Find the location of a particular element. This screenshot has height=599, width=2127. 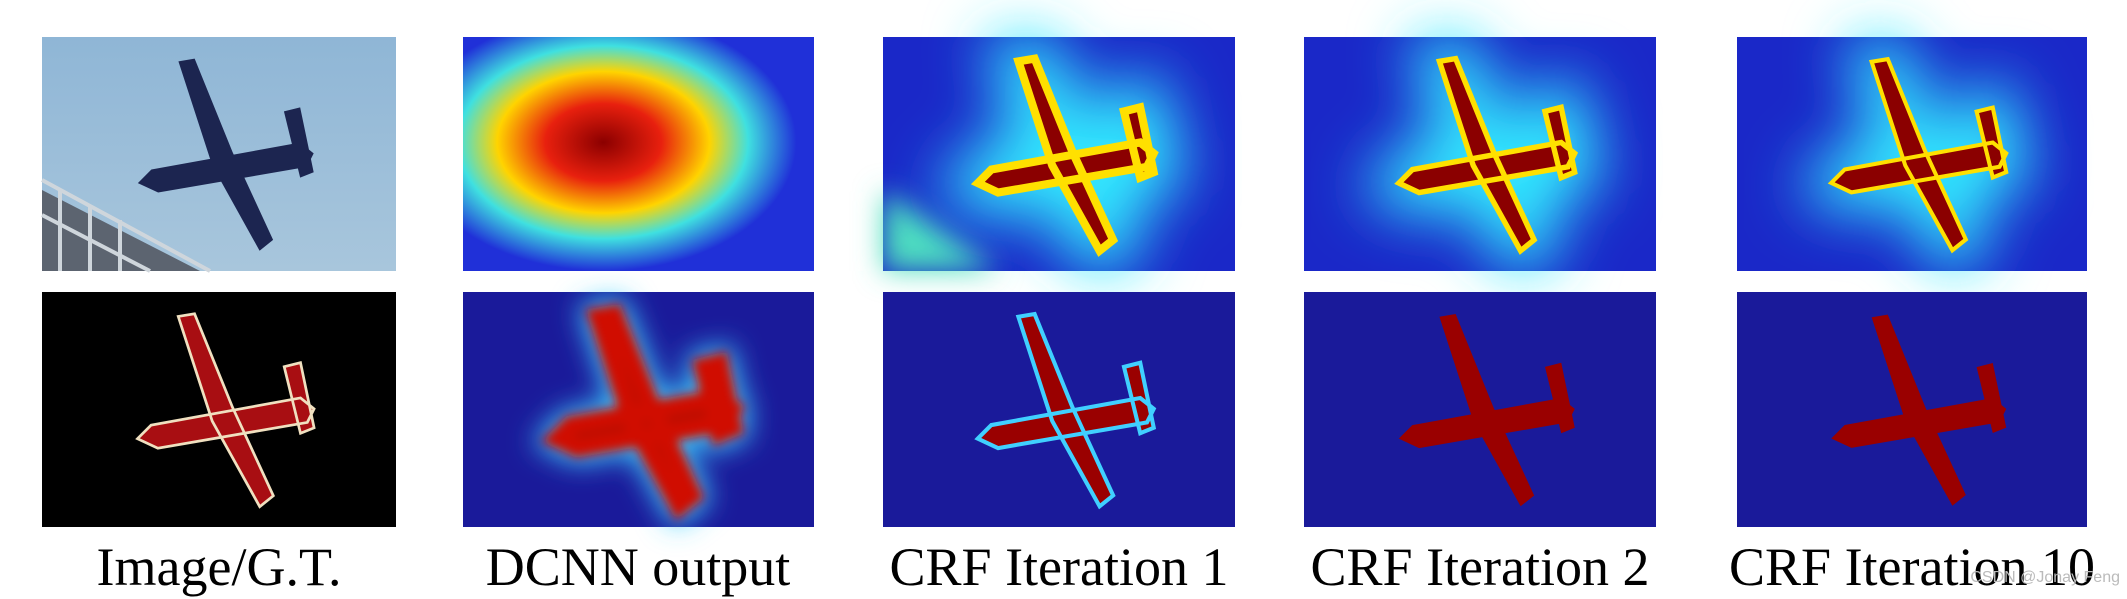

crf10-bottom-panel is located at coordinates (1912, 409).